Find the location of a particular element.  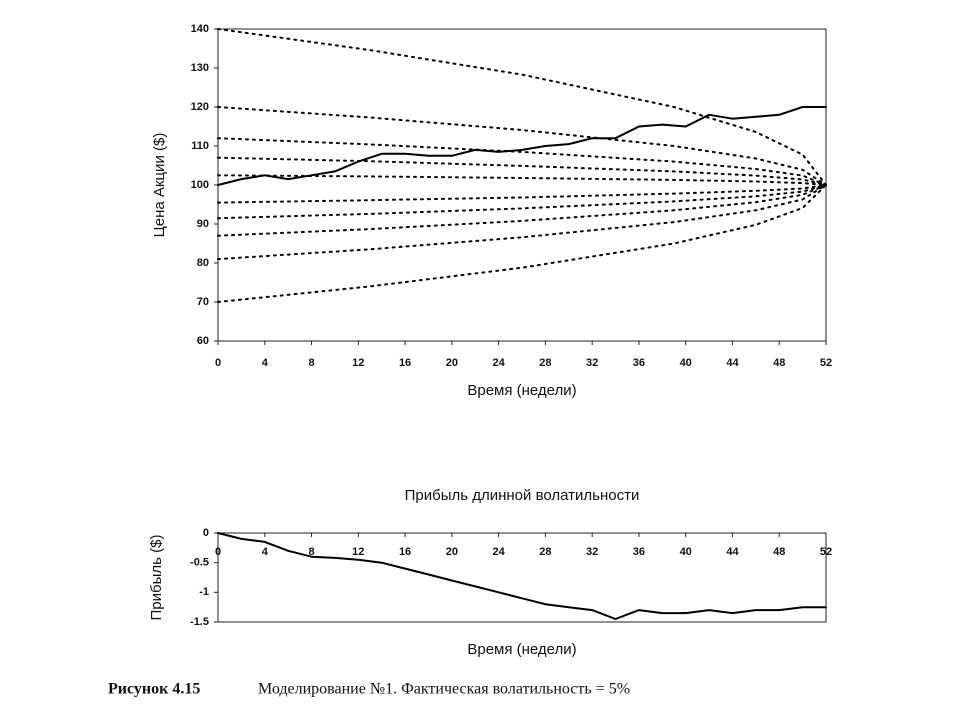

y-tick-label: 110 is located at coordinates (200, 146).